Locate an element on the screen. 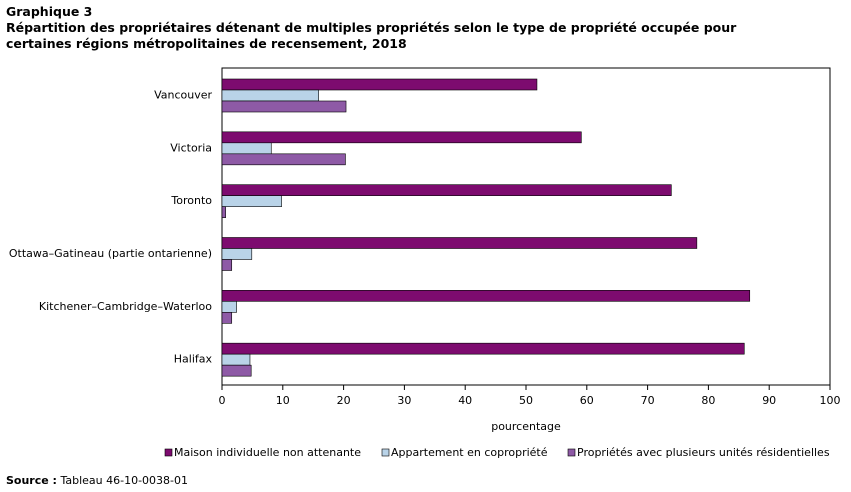 Image resolution: width=851 pixels, height=492 pixels. y-tick-label: Toronto is located at coordinates (191, 200).